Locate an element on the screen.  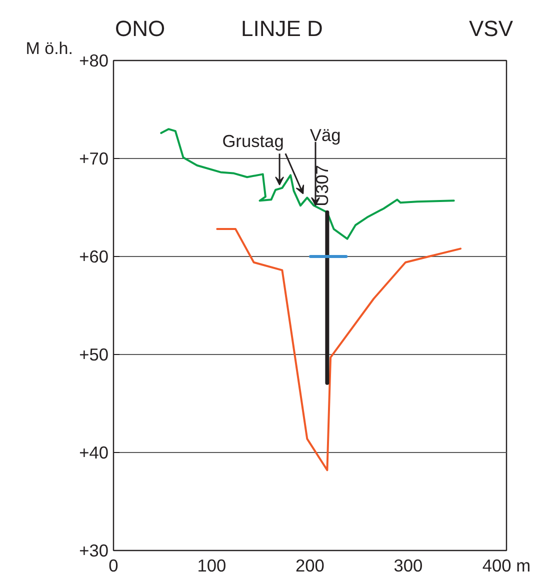
y-axis-title: M ö.h. is located at coordinates (49, 49).